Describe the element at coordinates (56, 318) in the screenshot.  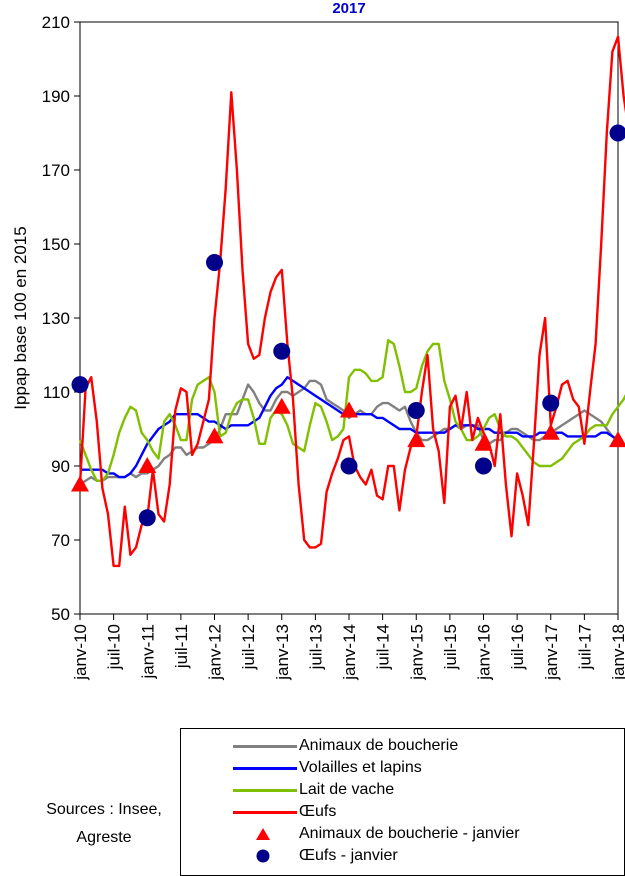
I see `y-tick-label: 130` at that location.